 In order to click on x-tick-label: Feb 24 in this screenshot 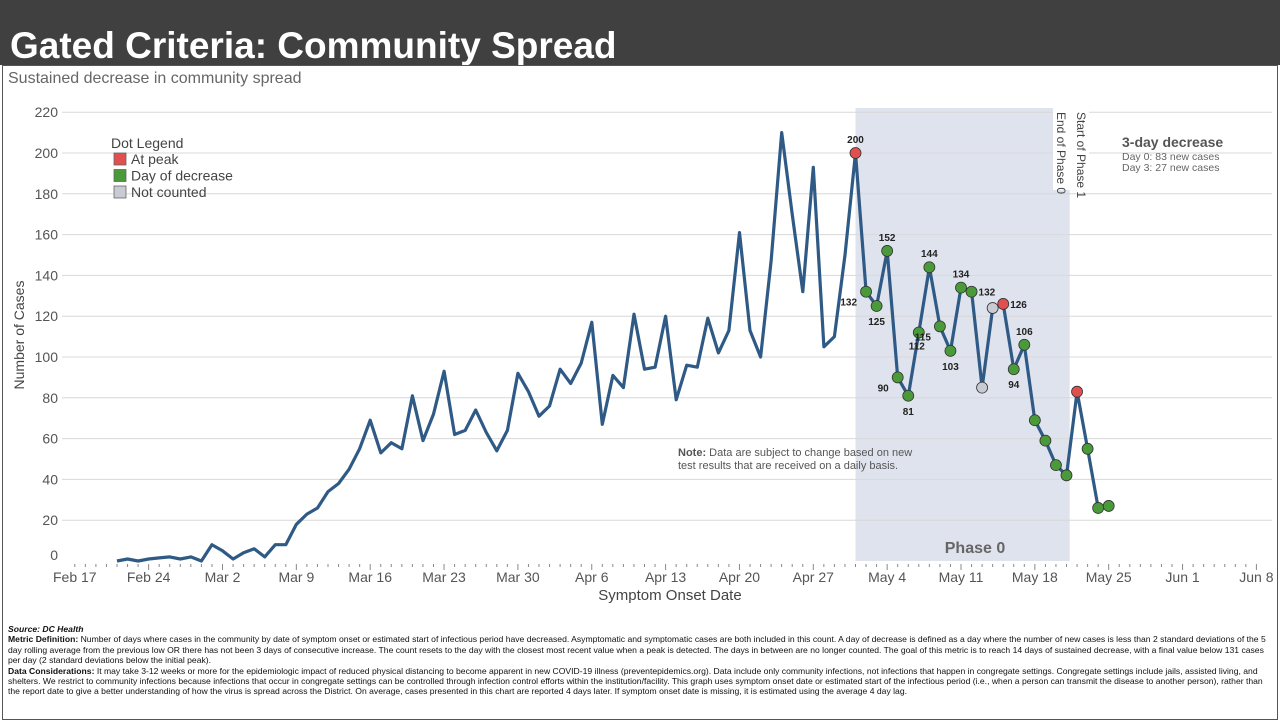, I will do `click(149, 577)`.